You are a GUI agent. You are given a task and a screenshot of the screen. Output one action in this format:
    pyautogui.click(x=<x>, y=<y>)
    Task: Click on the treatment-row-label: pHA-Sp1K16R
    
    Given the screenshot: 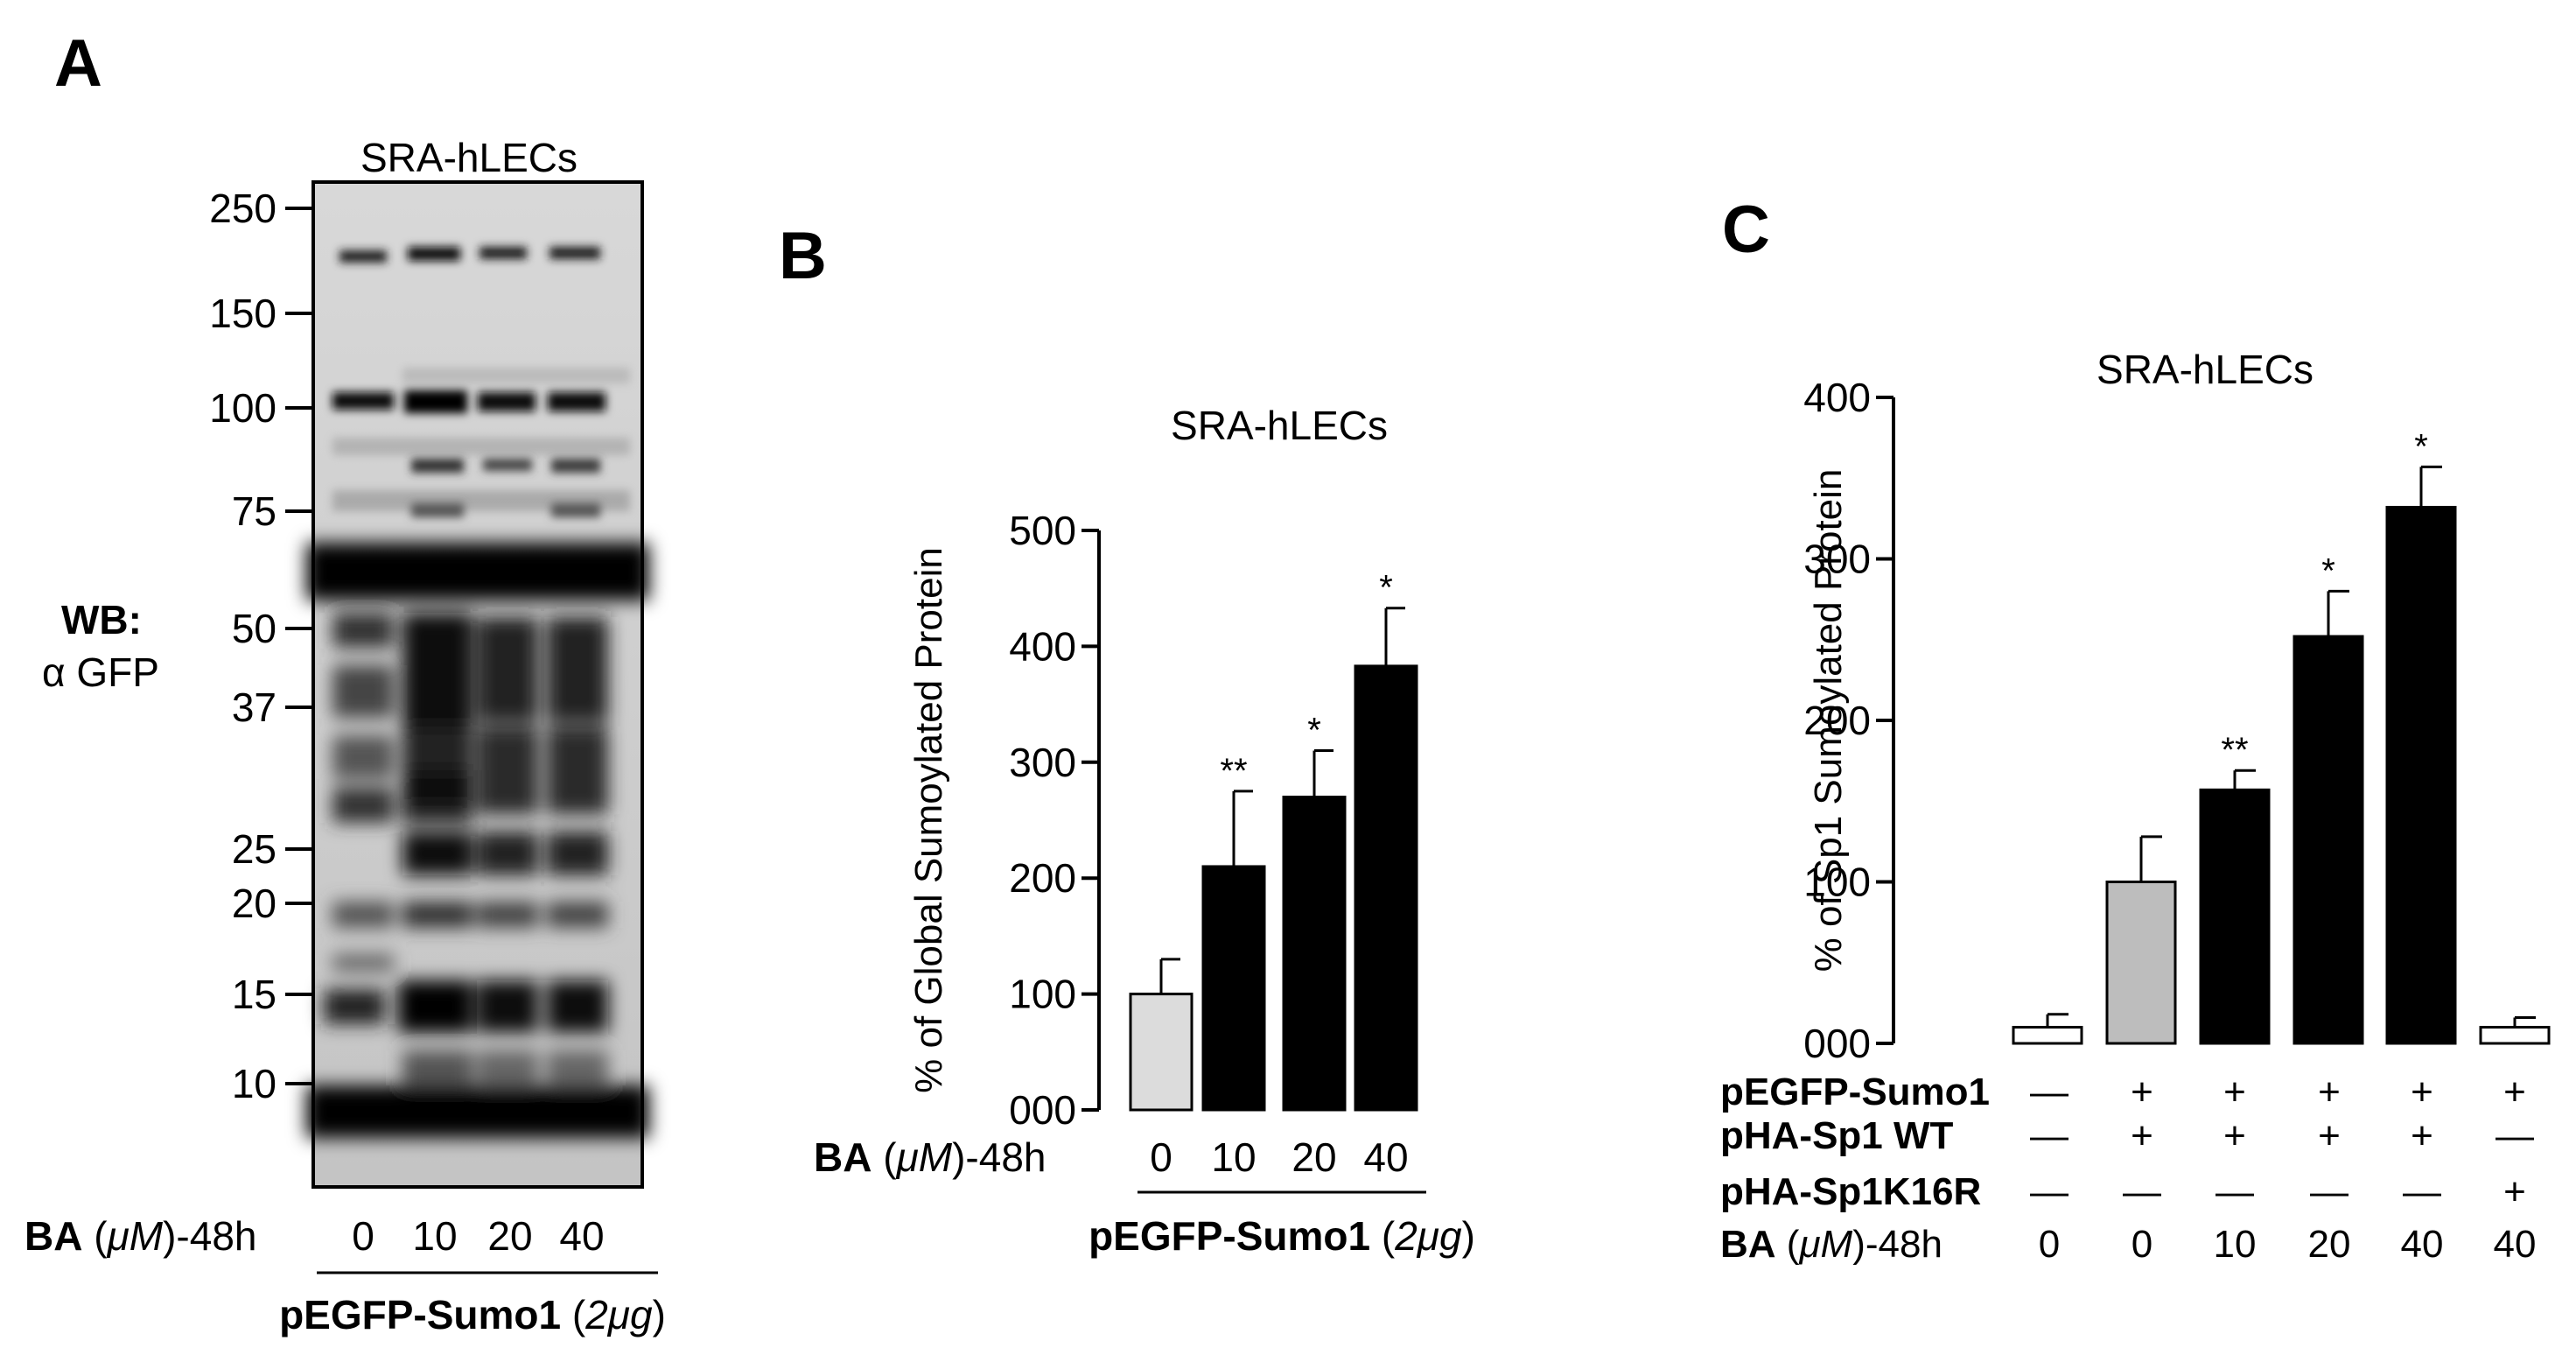 What is the action you would take?
    pyautogui.click(x=1850, y=1191)
    